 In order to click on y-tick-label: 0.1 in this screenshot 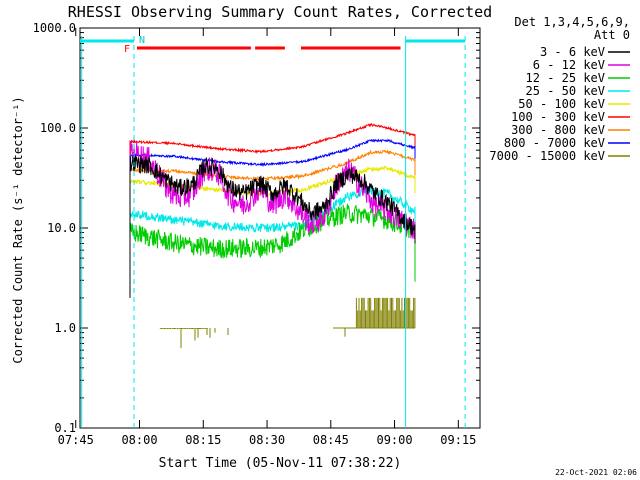, I will do `click(65, 428)`.